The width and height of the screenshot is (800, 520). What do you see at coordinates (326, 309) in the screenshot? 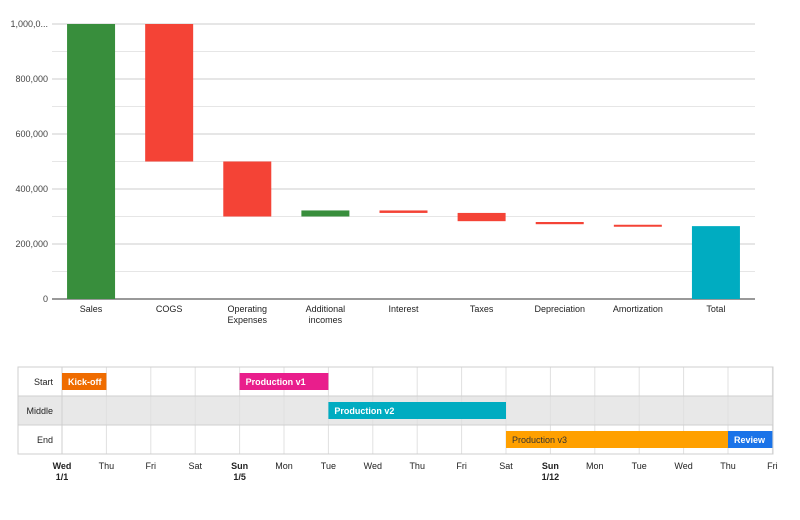
I see `x-tick-label: Additional` at bounding box center [326, 309].